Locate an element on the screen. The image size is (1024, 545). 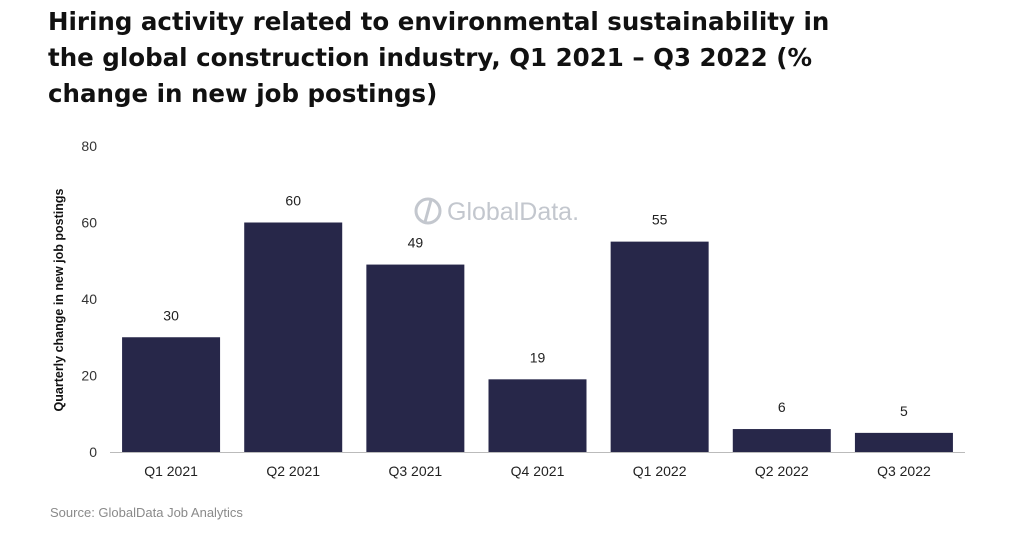
y-tick-label: 40 is located at coordinates (89, 299).